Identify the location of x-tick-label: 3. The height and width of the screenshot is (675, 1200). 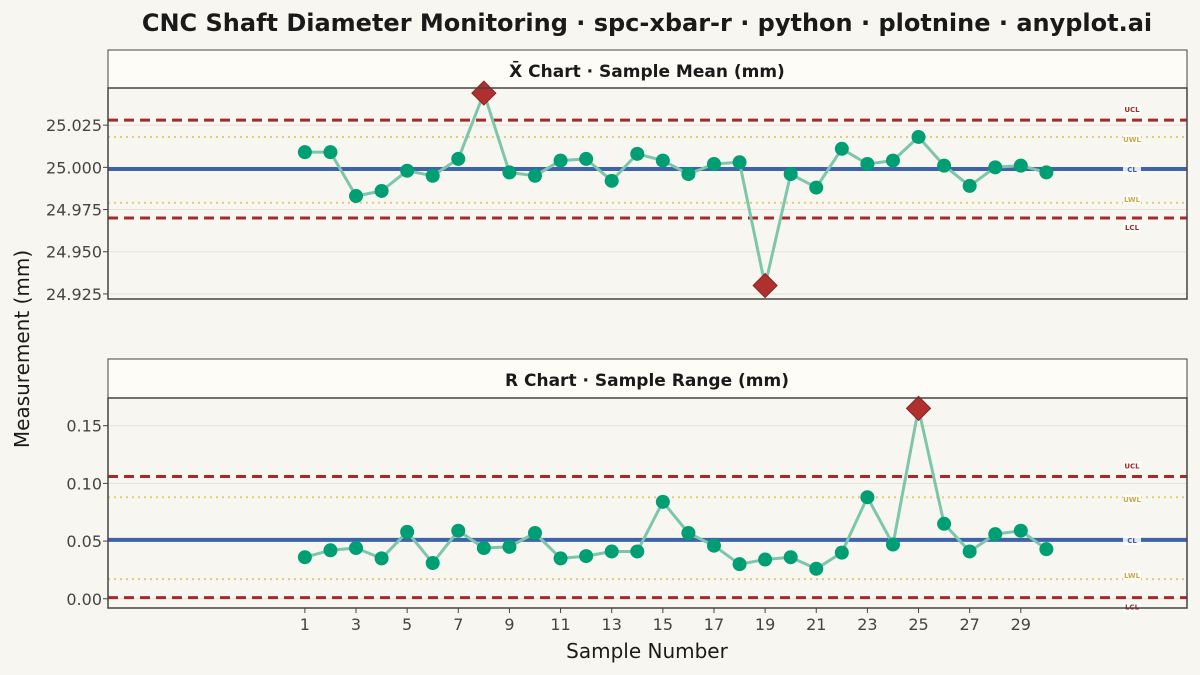
(356, 624).